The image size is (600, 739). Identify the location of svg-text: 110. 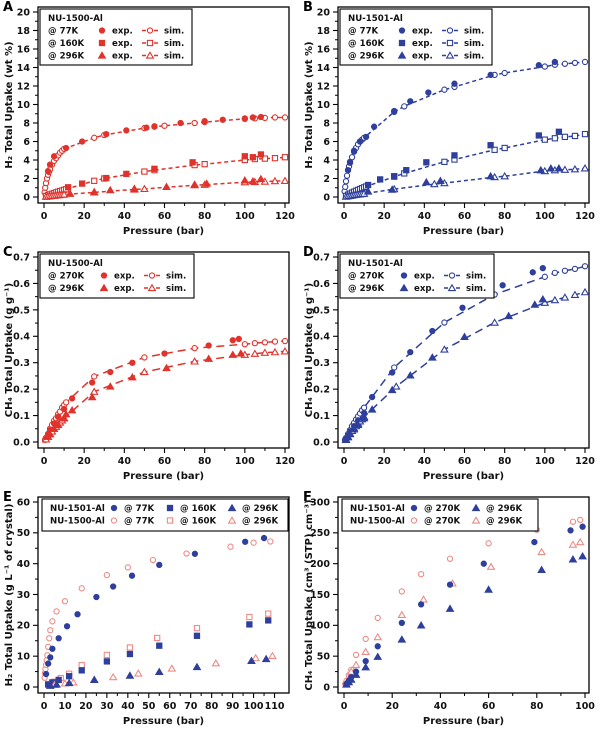
(275, 706).